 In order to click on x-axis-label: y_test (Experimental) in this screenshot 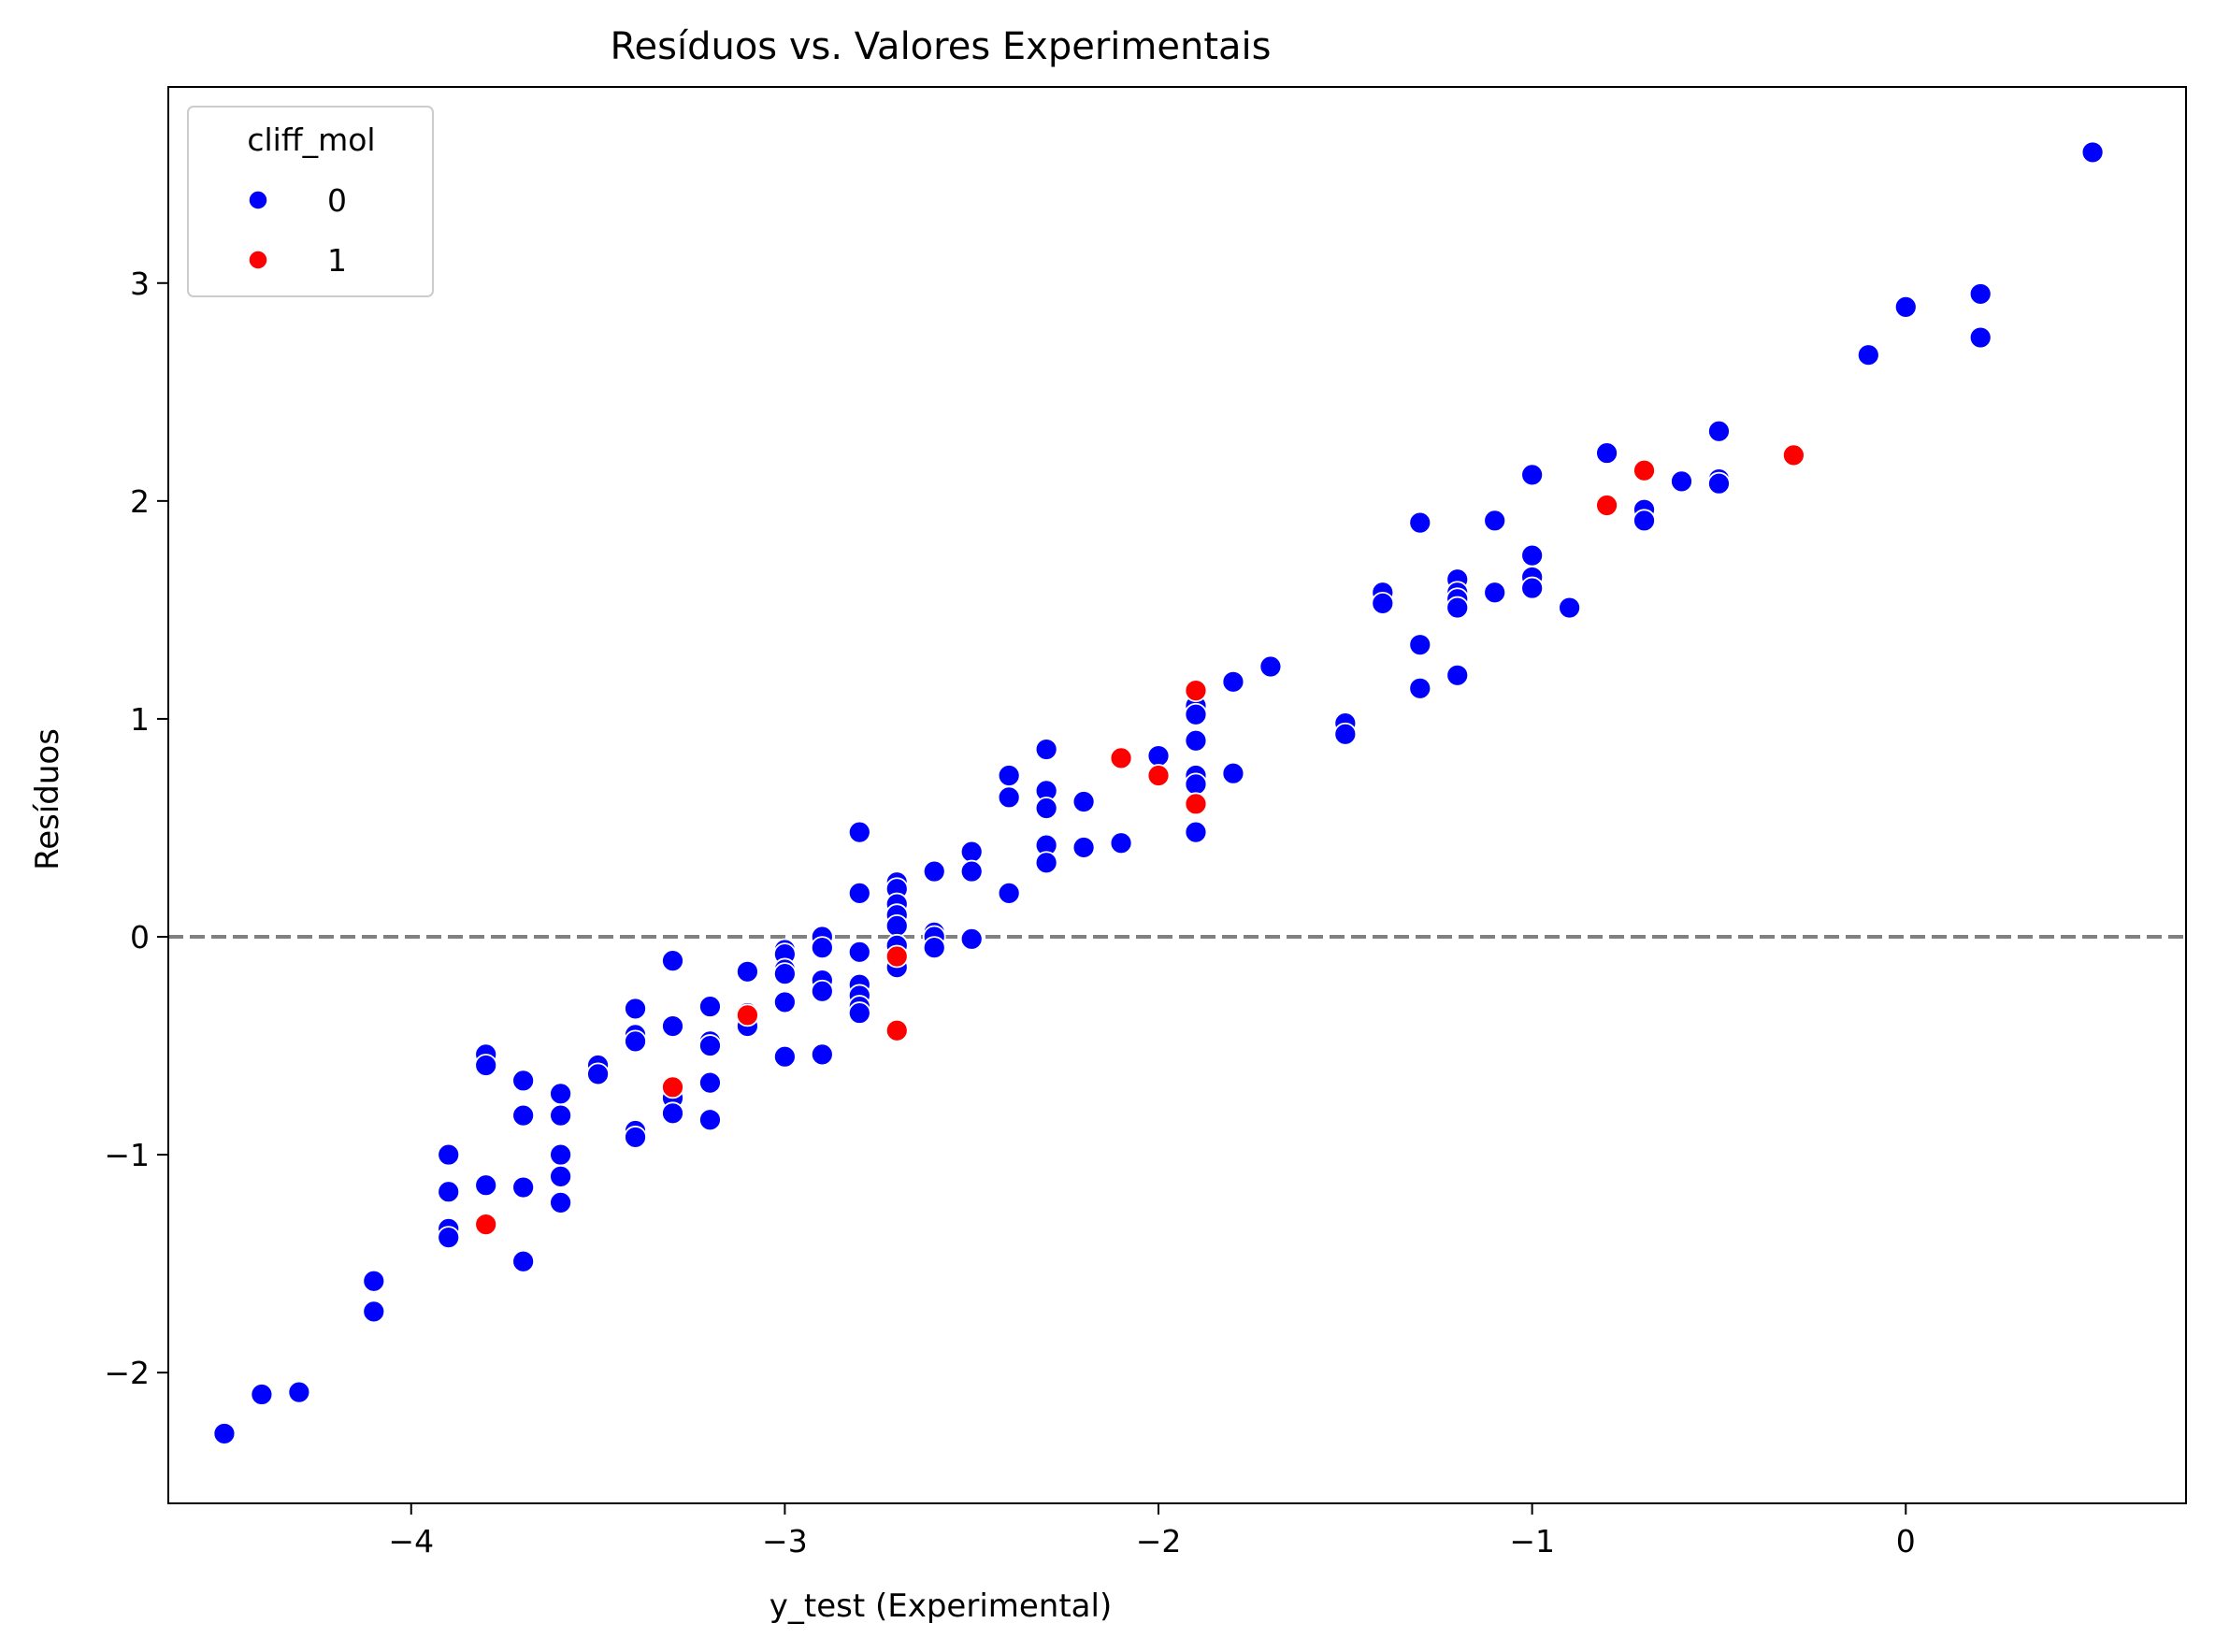, I will do `click(940, 1606)`.